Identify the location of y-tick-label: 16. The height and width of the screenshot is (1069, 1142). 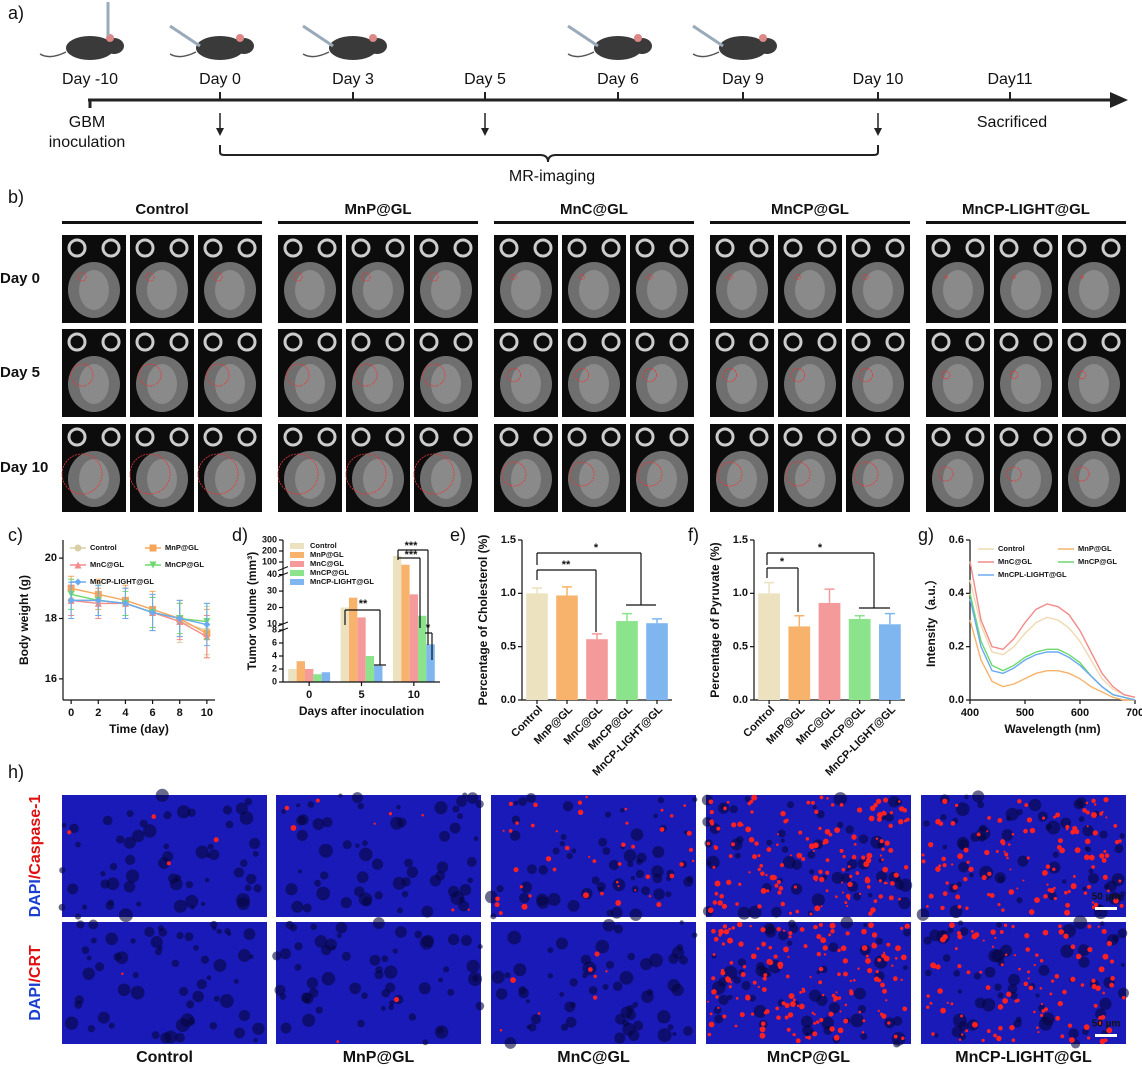
(51, 679).